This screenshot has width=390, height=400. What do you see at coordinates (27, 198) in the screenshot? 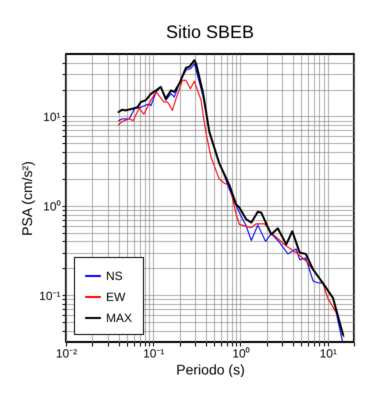
I see `y-axis-title: PSA (cm/s²)` at bounding box center [27, 198].